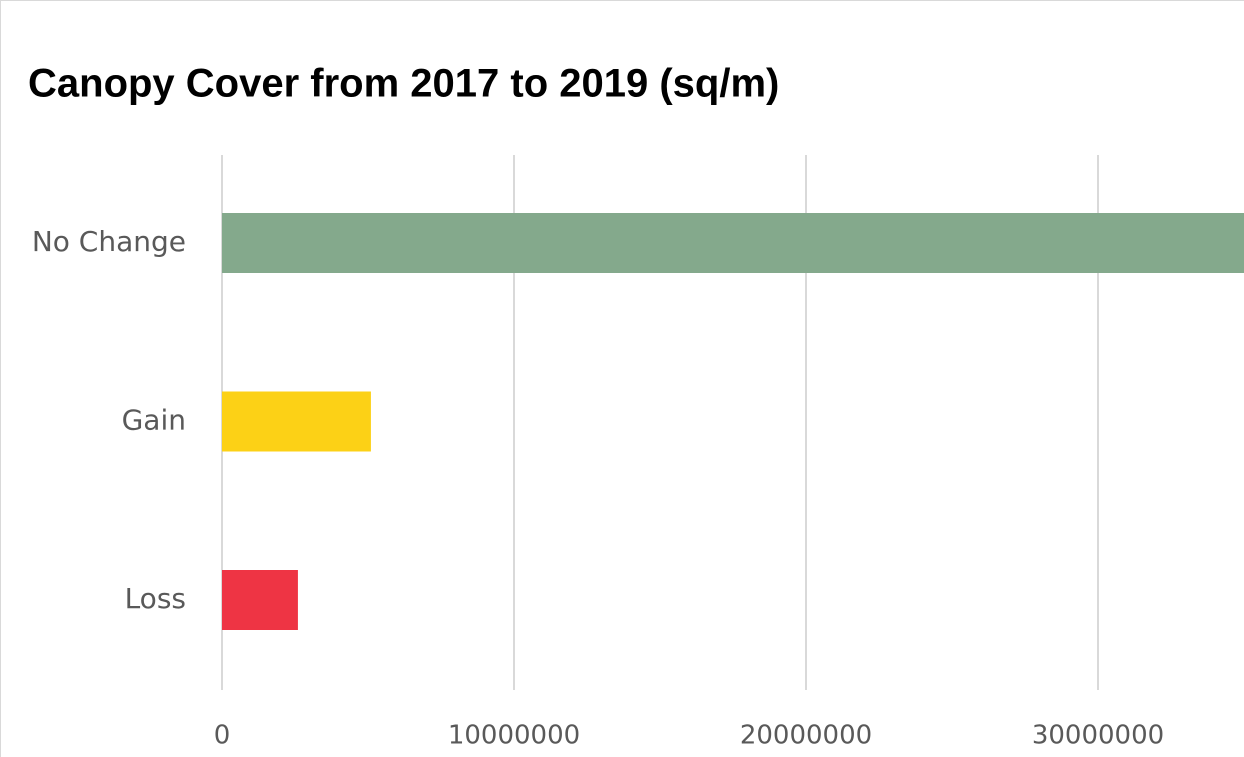 This screenshot has height=757, width=1244. What do you see at coordinates (806, 736) in the screenshot?
I see `x-tick-label: 20000000` at bounding box center [806, 736].